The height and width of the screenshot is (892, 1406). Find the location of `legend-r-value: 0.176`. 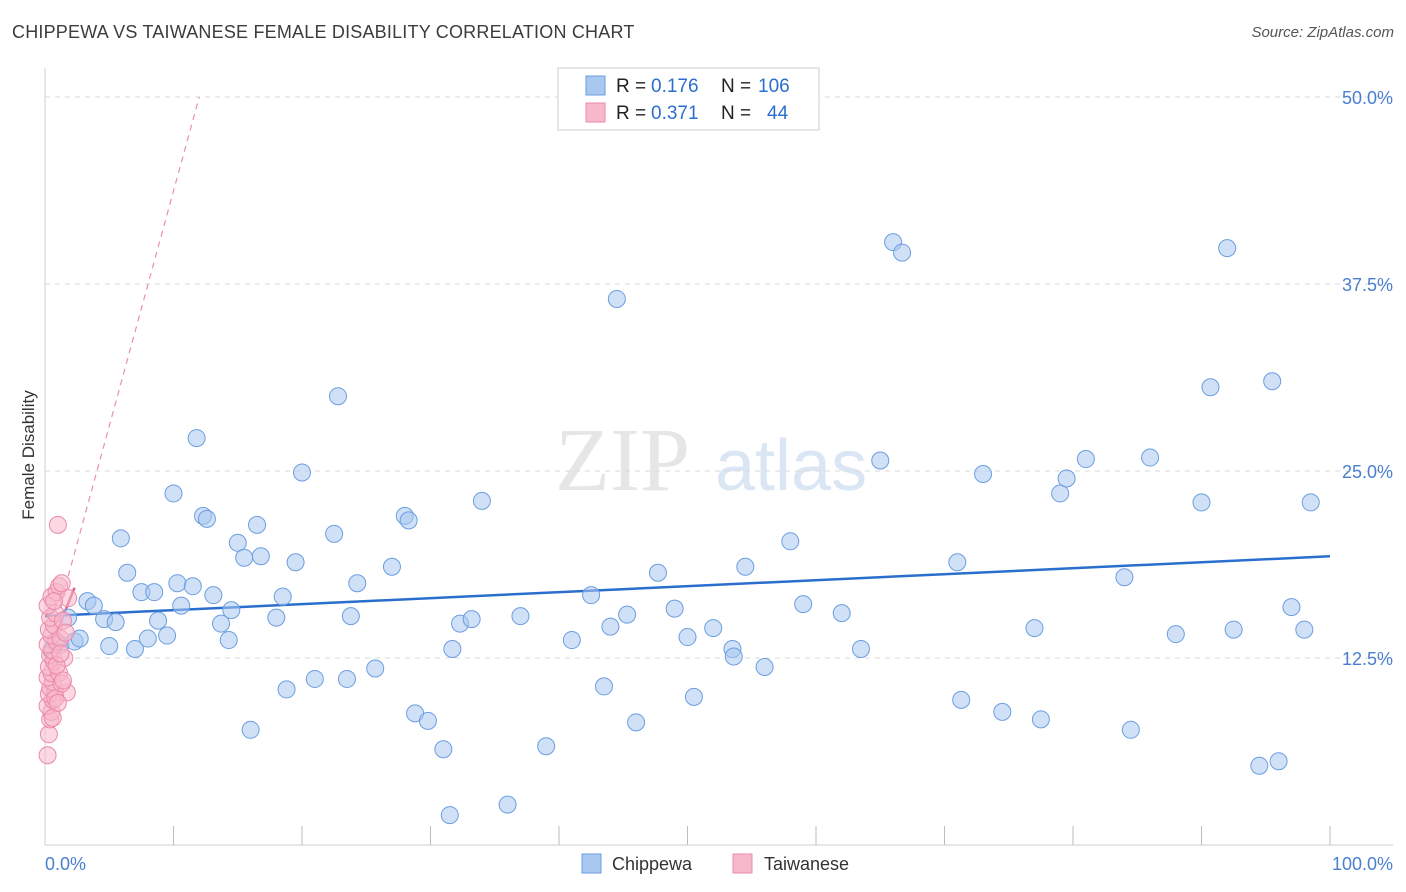

legend-r-value: 0.176 is located at coordinates (675, 86).